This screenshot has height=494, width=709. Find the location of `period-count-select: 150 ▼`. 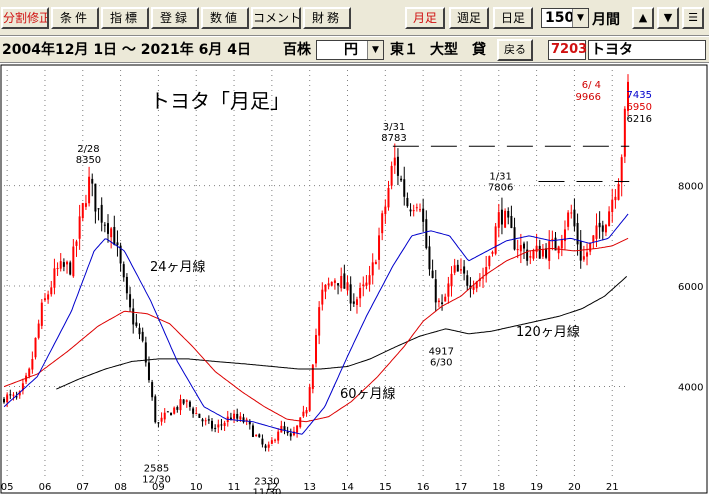

period-count-select: 150 ▼ is located at coordinates (565, 18).